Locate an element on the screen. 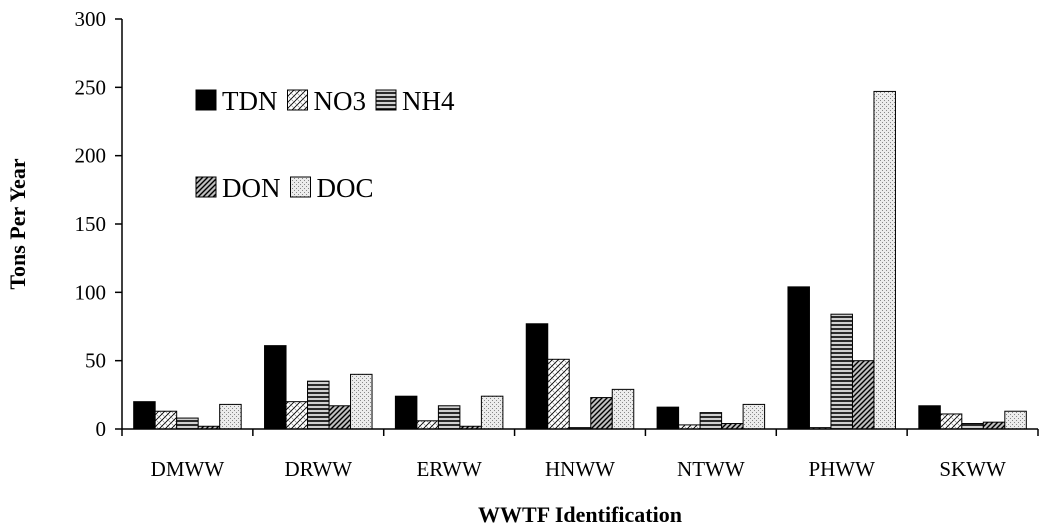 The width and height of the screenshot is (1049, 529). x-tick-label: PHWW is located at coordinates (841, 469).